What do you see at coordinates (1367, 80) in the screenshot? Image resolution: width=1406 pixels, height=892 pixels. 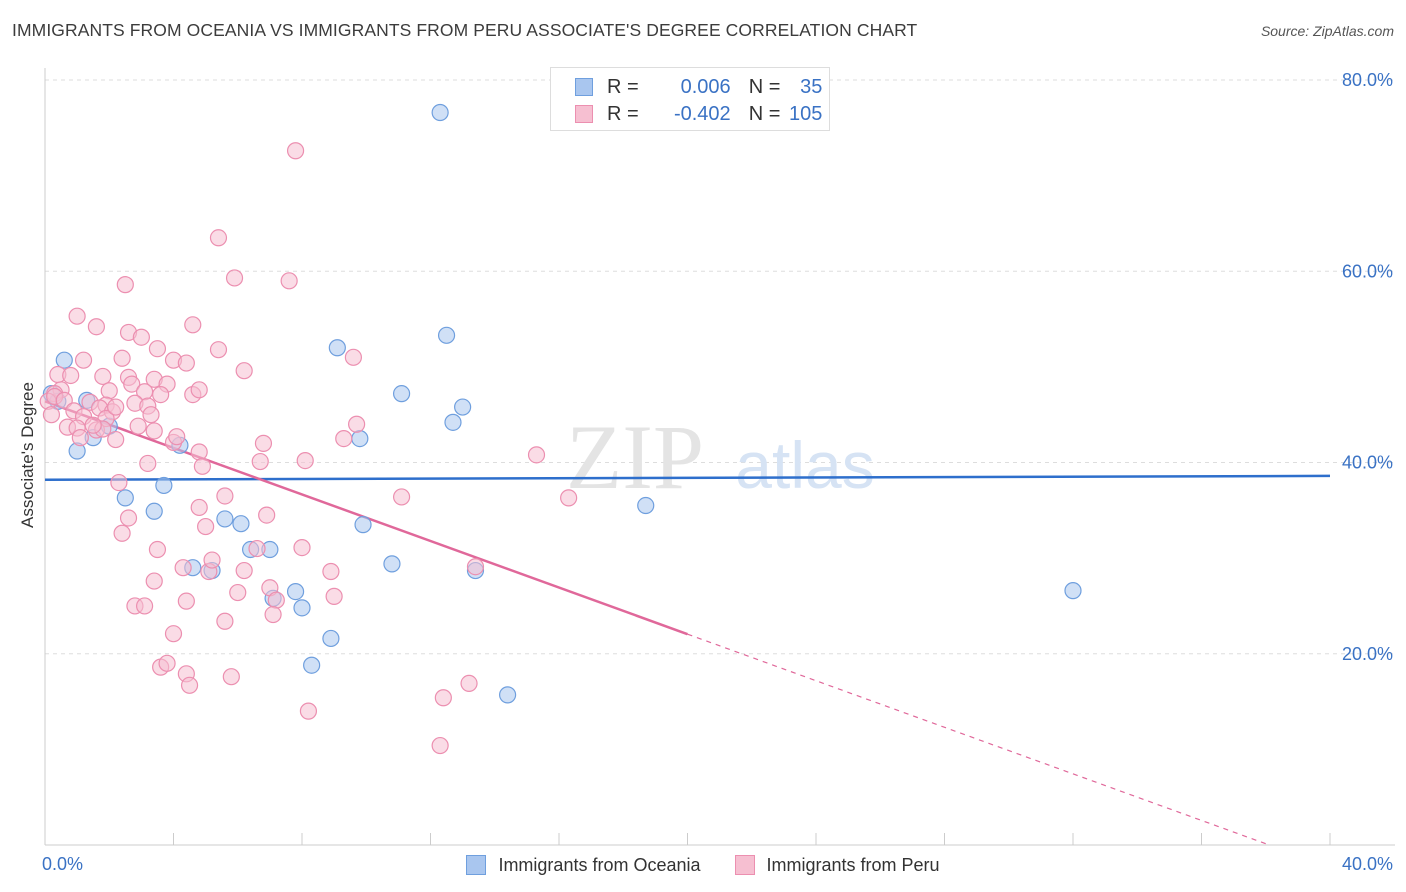 I see `y-tick-label: 80.0%` at bounding box center [1367, 80].